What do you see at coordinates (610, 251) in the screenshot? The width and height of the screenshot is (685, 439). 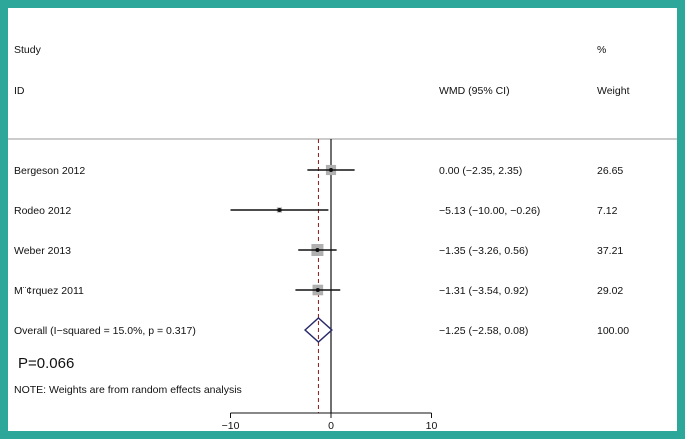 I see `study-weight: 37.21` at bounding box center [610, 251].